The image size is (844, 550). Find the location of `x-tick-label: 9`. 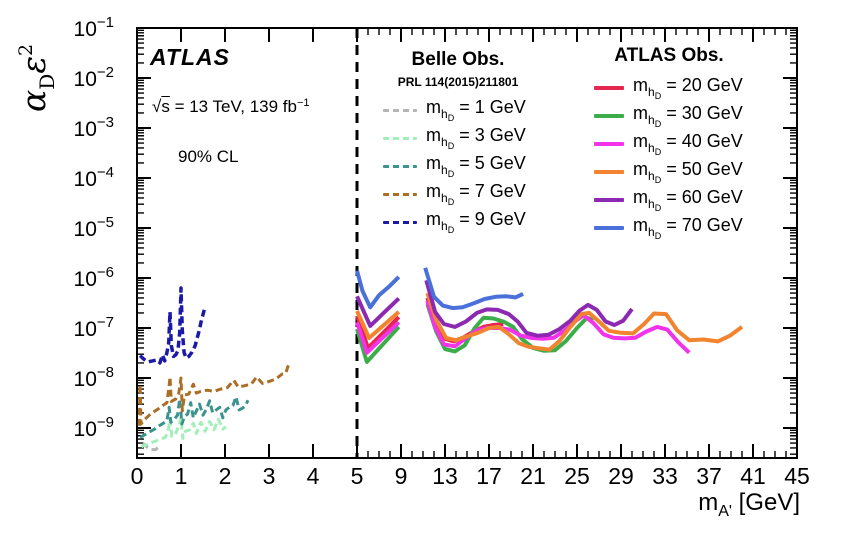

x-tick-label: 9 is located at coordinates (401, 476).